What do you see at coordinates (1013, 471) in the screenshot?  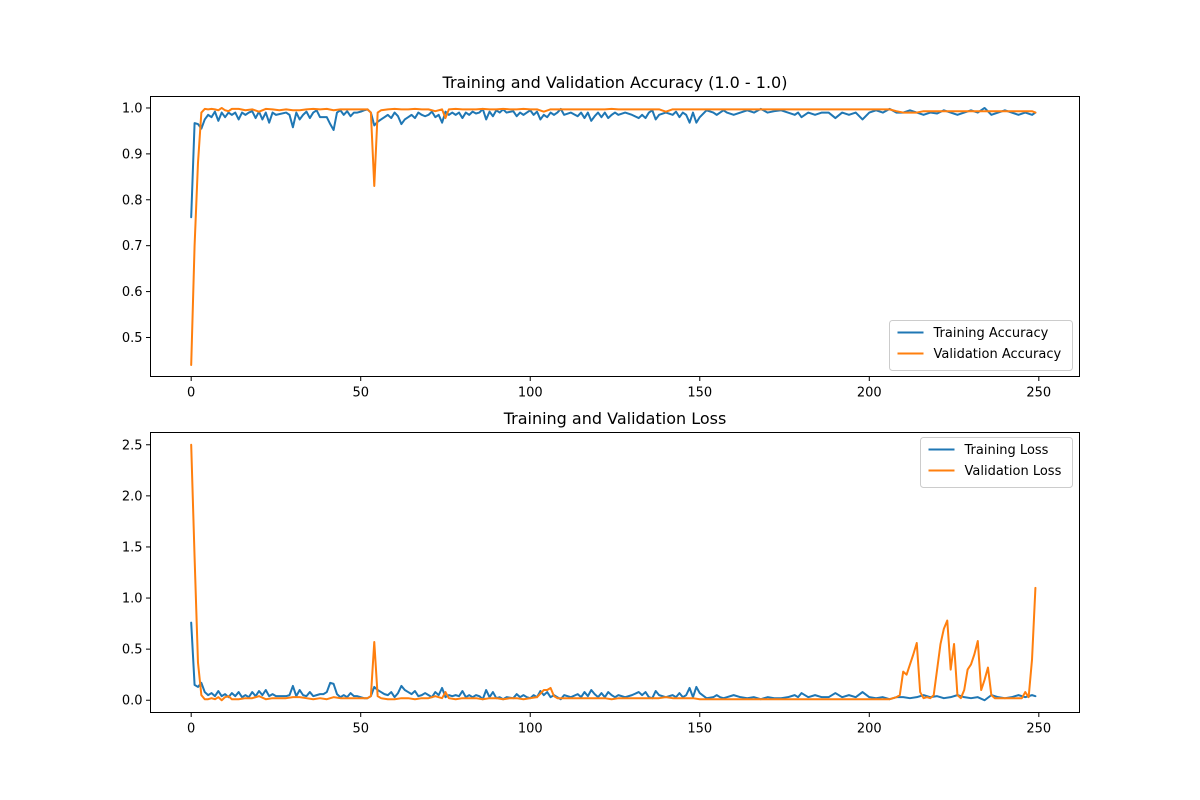 I see `loss-chart-legend-label-1: Validation Loss` at bounding box center [1013, 471].